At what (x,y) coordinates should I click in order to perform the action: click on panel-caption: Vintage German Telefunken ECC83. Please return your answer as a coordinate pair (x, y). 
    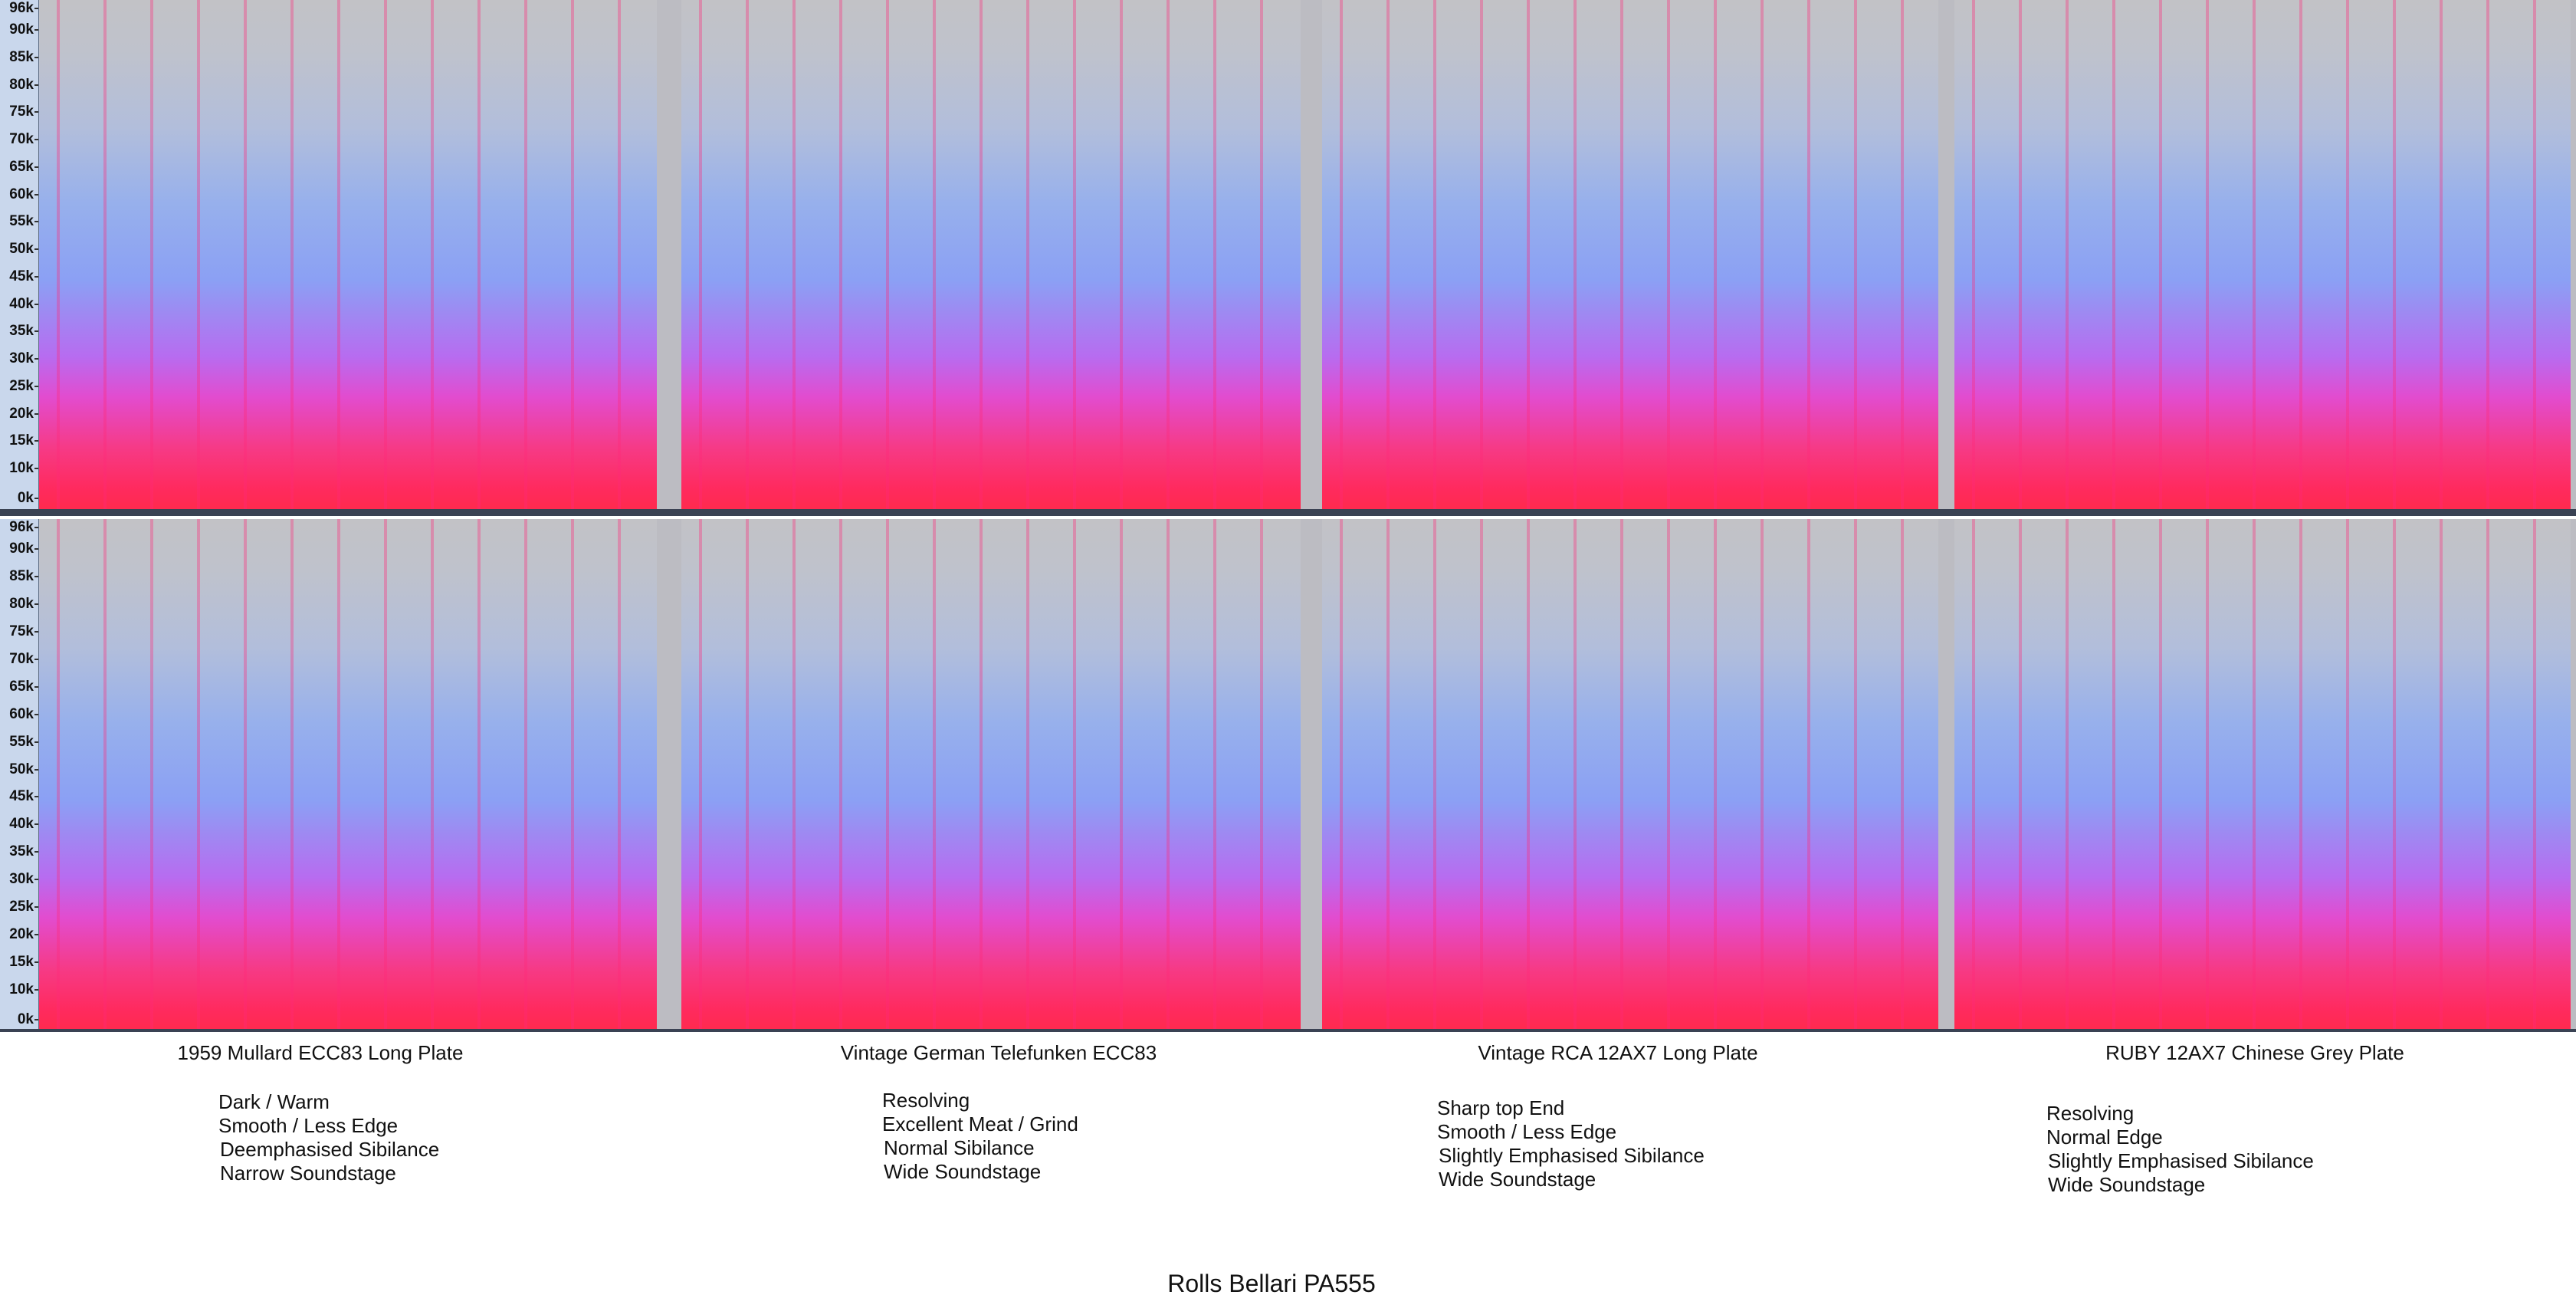
    Looking at the image, I should click on (998, 1052).